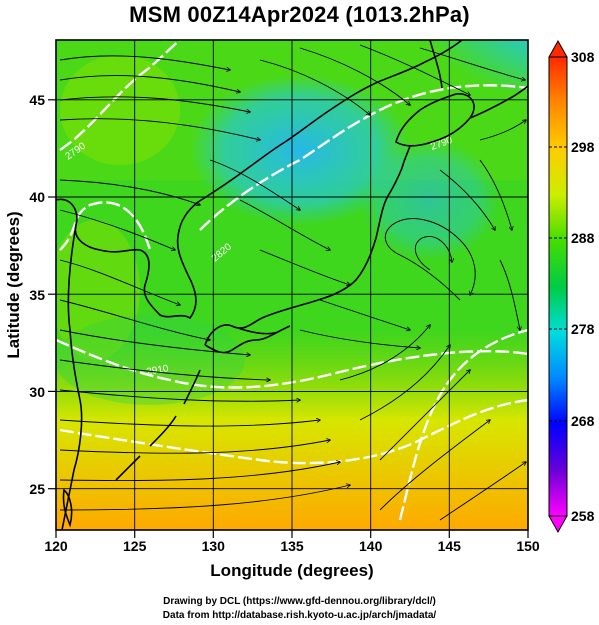 The image size is (599, 625). What do you see at coordinates (583, 57) in the screenshot?
I see `colorbar-tick-label: 308` at bounding box center [583, 57].